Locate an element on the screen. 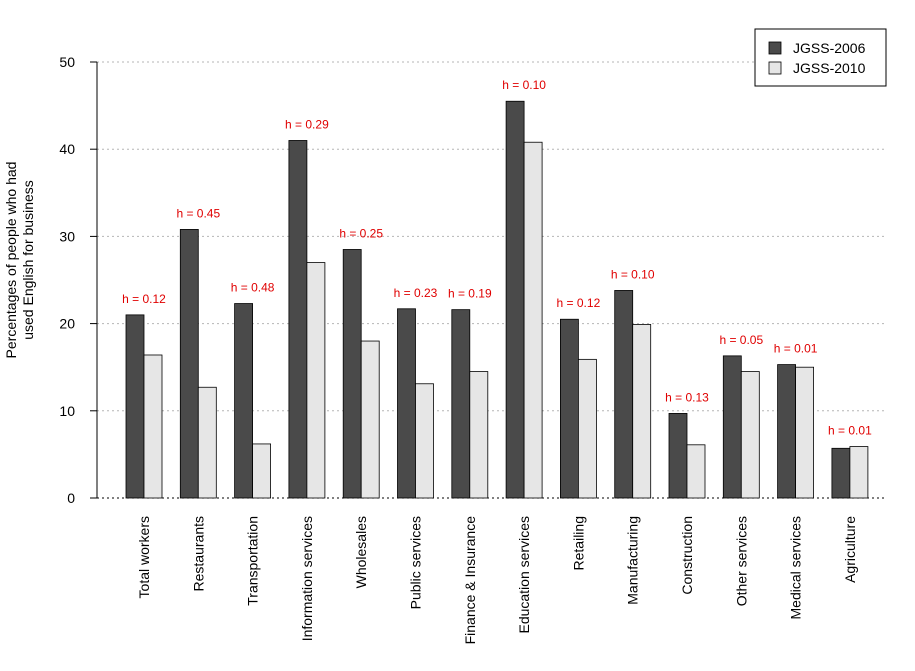 The height and width of the screenshot is (671, 915). x-tick-label: Information services is located at coordinates (307, 578).